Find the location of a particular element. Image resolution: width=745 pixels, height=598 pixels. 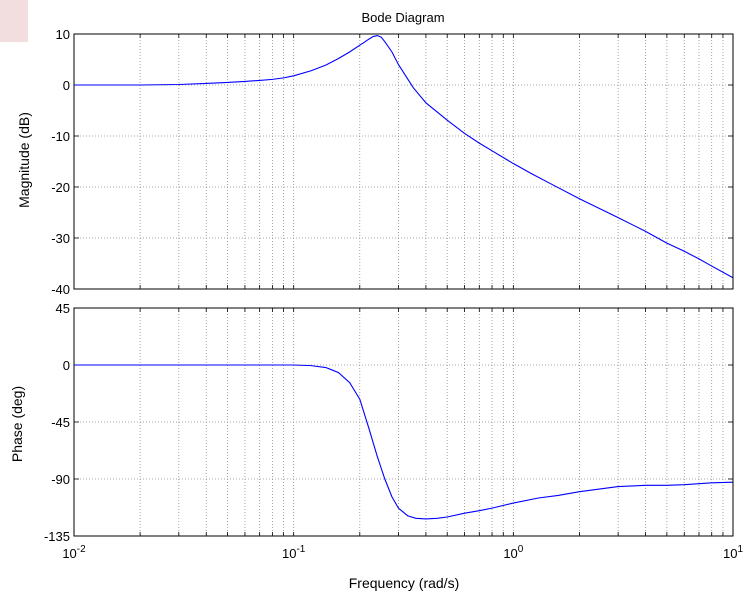

magnitude-y-tick-label: -20 is located at coordinates (60, 187).